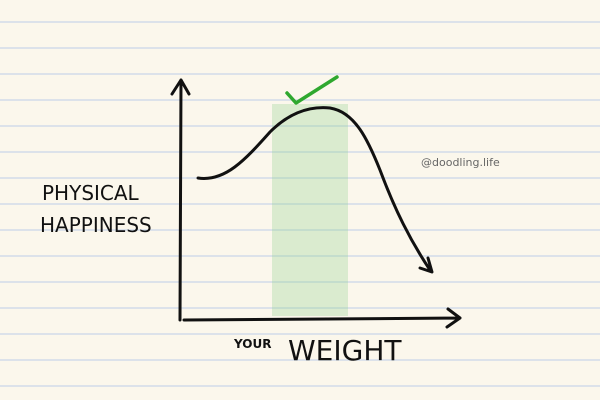 The height and width of the screenshot is (400, 600). What do you see at coordinates (312, 90) in the screenshot?
I see `checkmark` at bounding box center [312, 90].